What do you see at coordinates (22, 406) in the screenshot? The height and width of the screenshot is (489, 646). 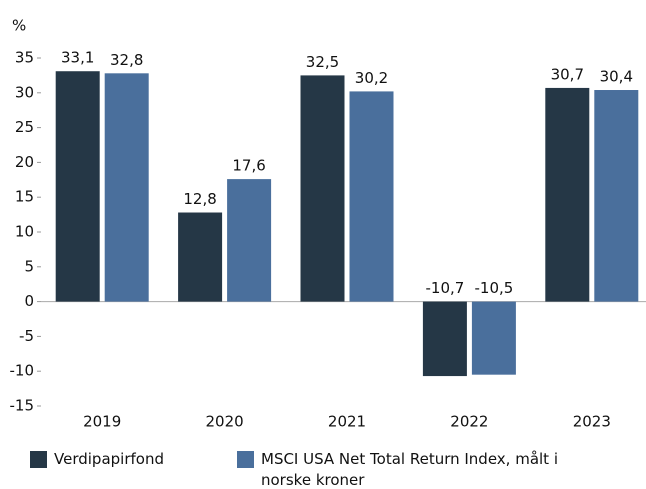 I see `y-tick-label: -15` at bounding box center [22, 406].